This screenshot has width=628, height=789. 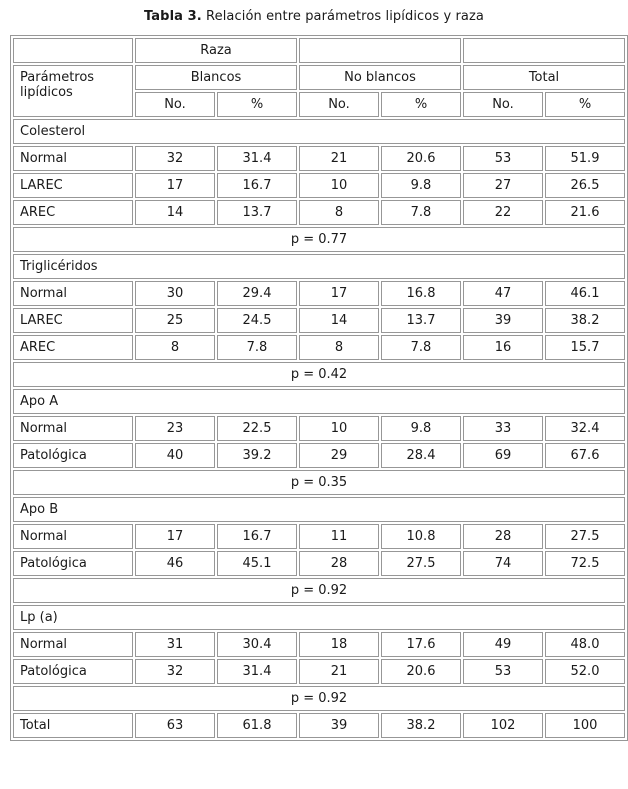 I want to click on value-cell: 27.5, so click(x=585, y=536).